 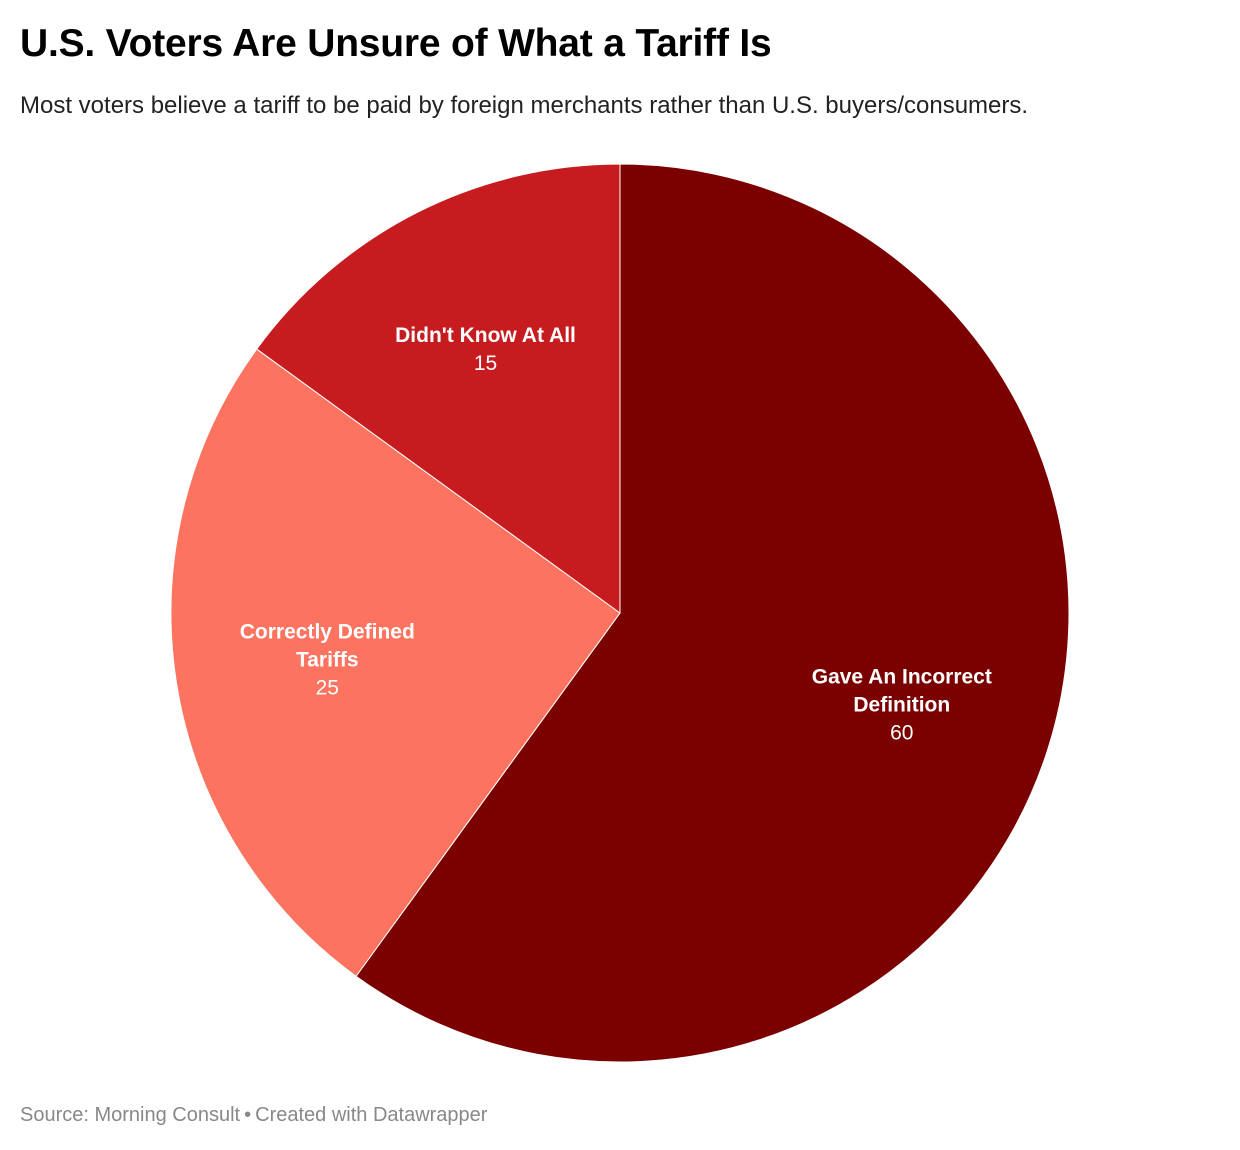 I want to click on slice-value-2: 15, so click(x=485, y=363).